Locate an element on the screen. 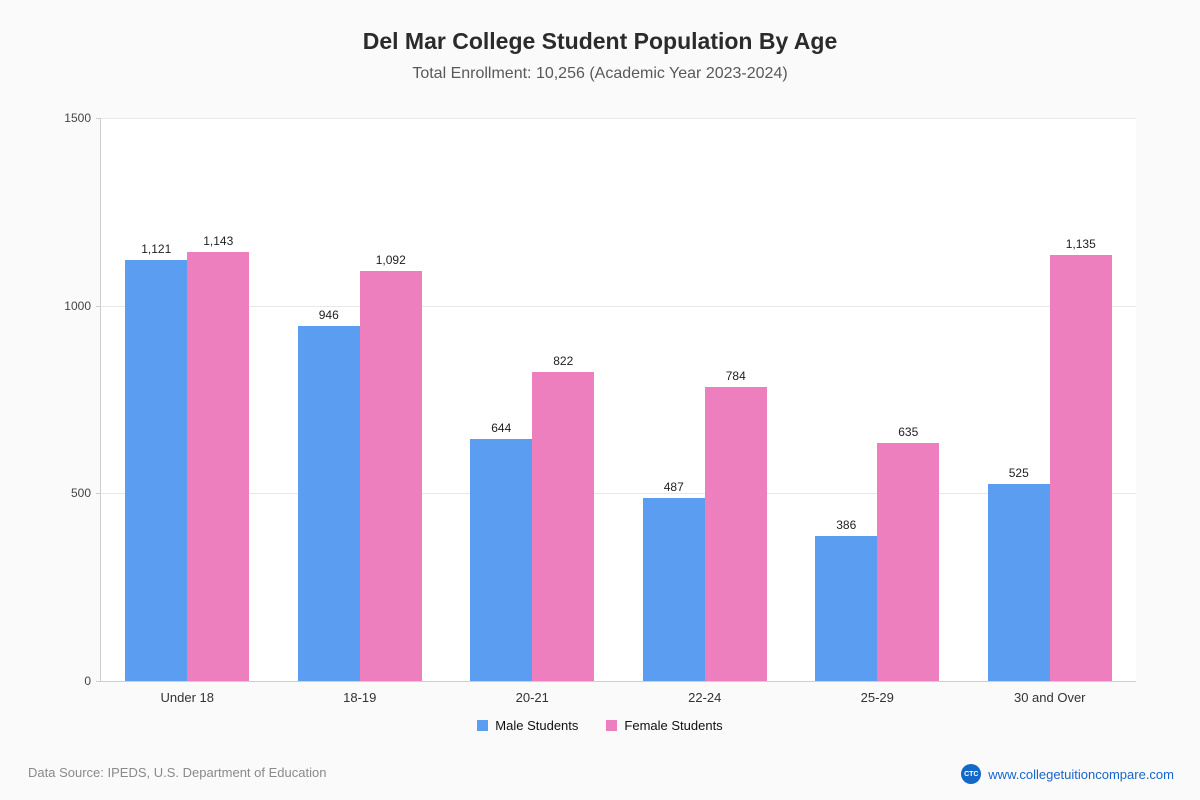 This screenshot has height=800, width=1200. value-label-female-students-30-and-over: 1,135 is located at coordinates (1080, 244).